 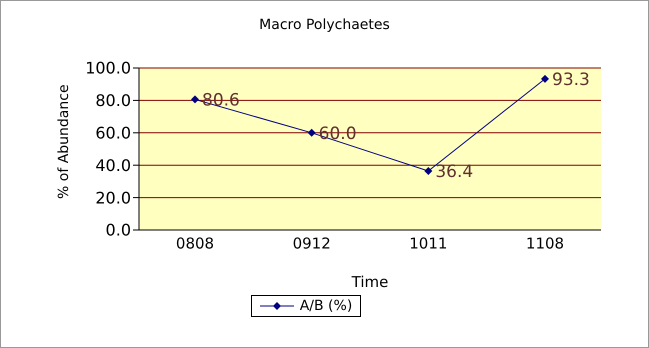 What do you see at coordinates (195, 243) in the screenshot?
I see `x-tick-label: 0808` at bounding box center [195, 243].